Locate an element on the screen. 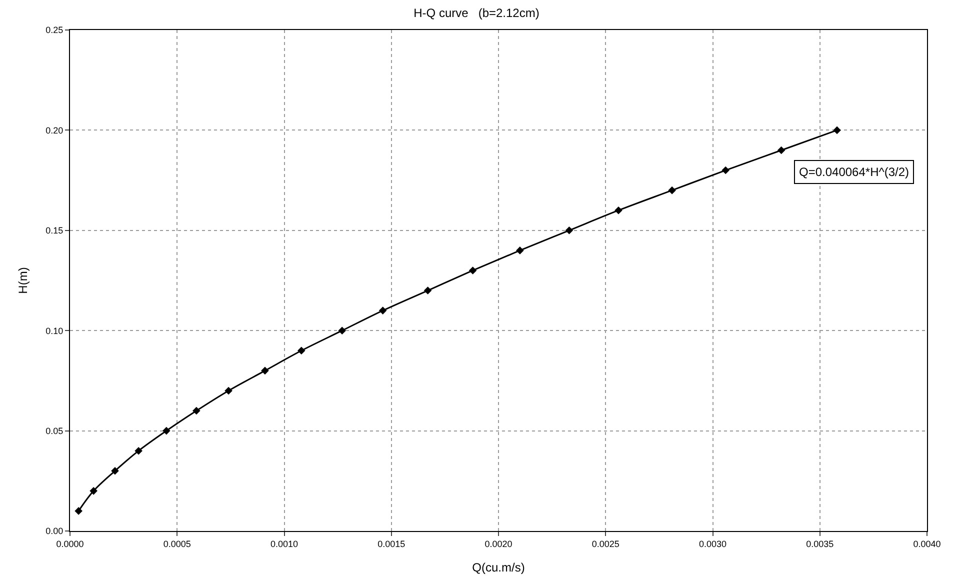 The height and width of the screenshot is (584, 953). y-axis-title: H(m) is located at coordinates (23, 280).